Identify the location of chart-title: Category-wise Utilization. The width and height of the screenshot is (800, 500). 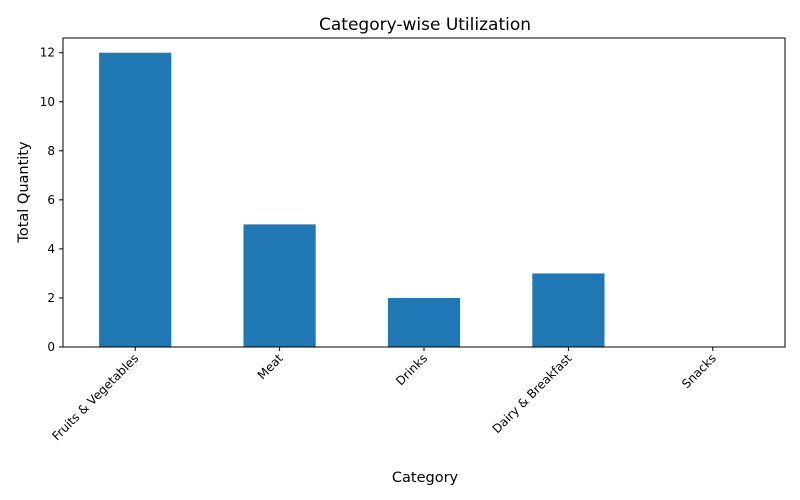
(425, 25).